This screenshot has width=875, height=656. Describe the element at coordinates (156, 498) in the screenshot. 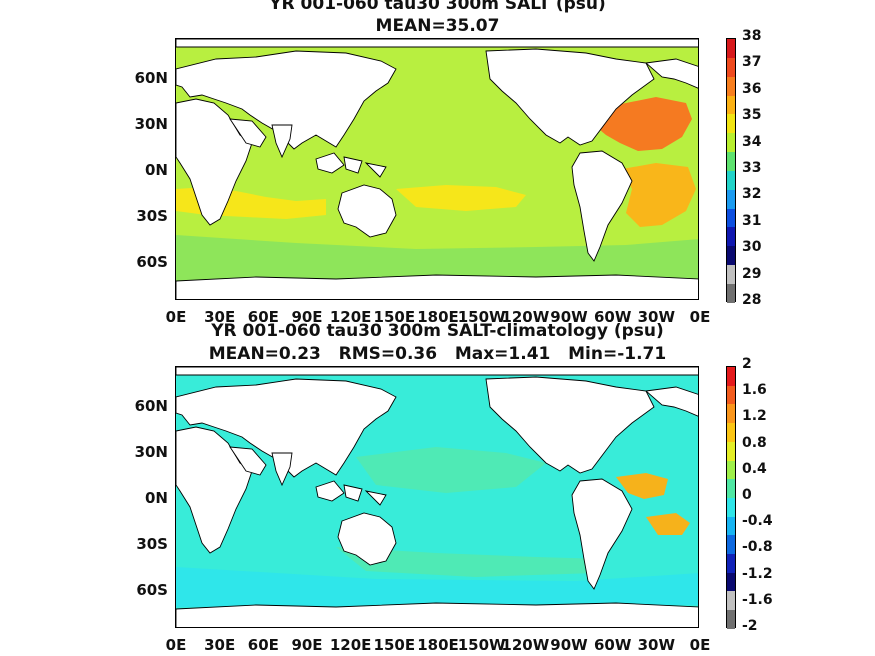

I see `ytick-0N-2: 0N` at that location.